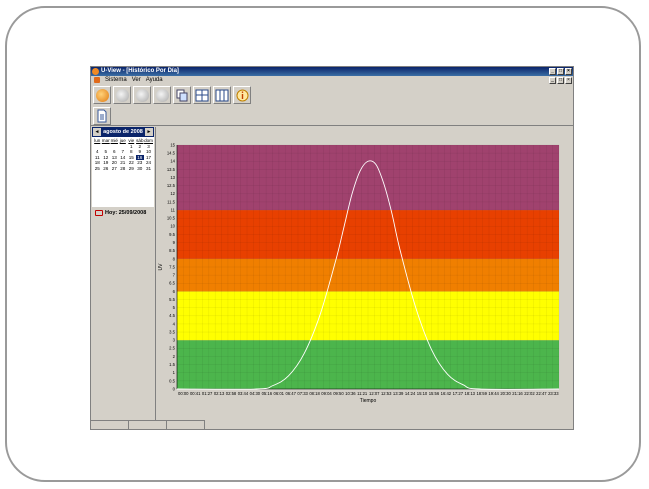  What do you see at coordinates (470, 393) in the screenshot?
I see `x-tick-label: 18:13` at bounding box center [470, 393].